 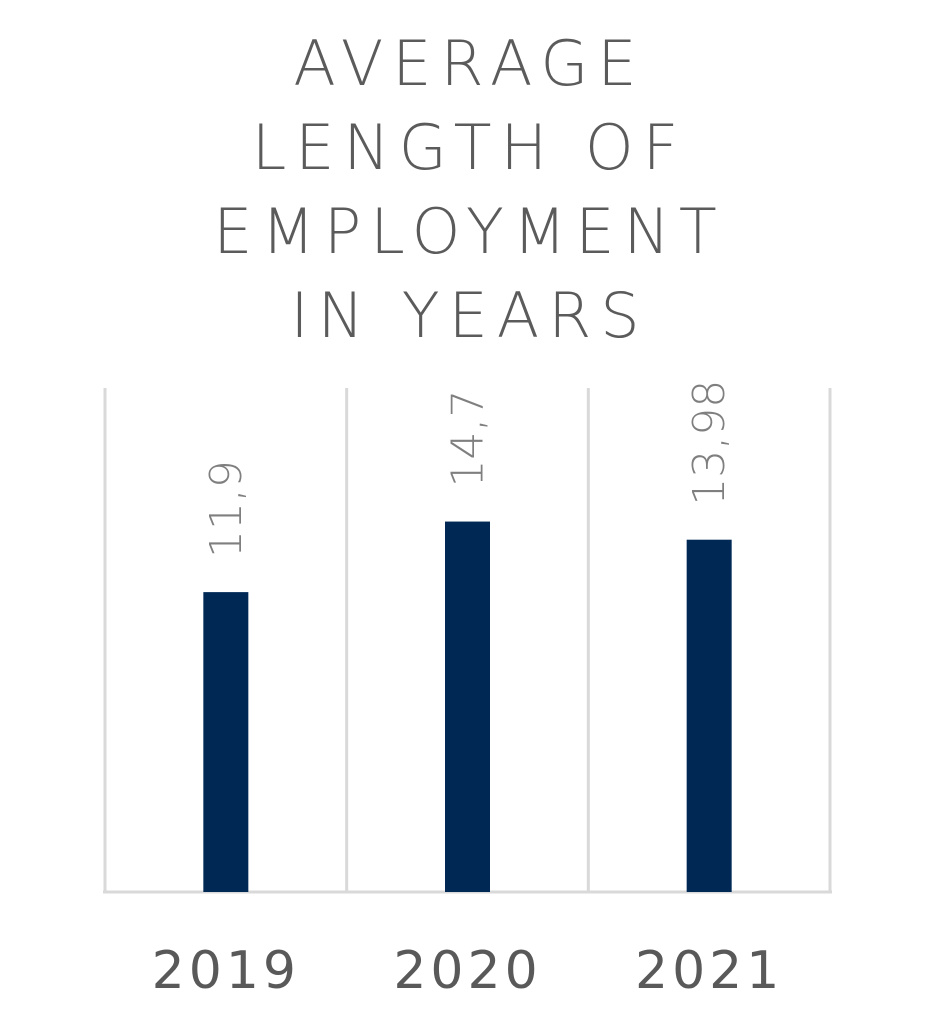 I want to click on bar-2020, so click(x=467, y=706).